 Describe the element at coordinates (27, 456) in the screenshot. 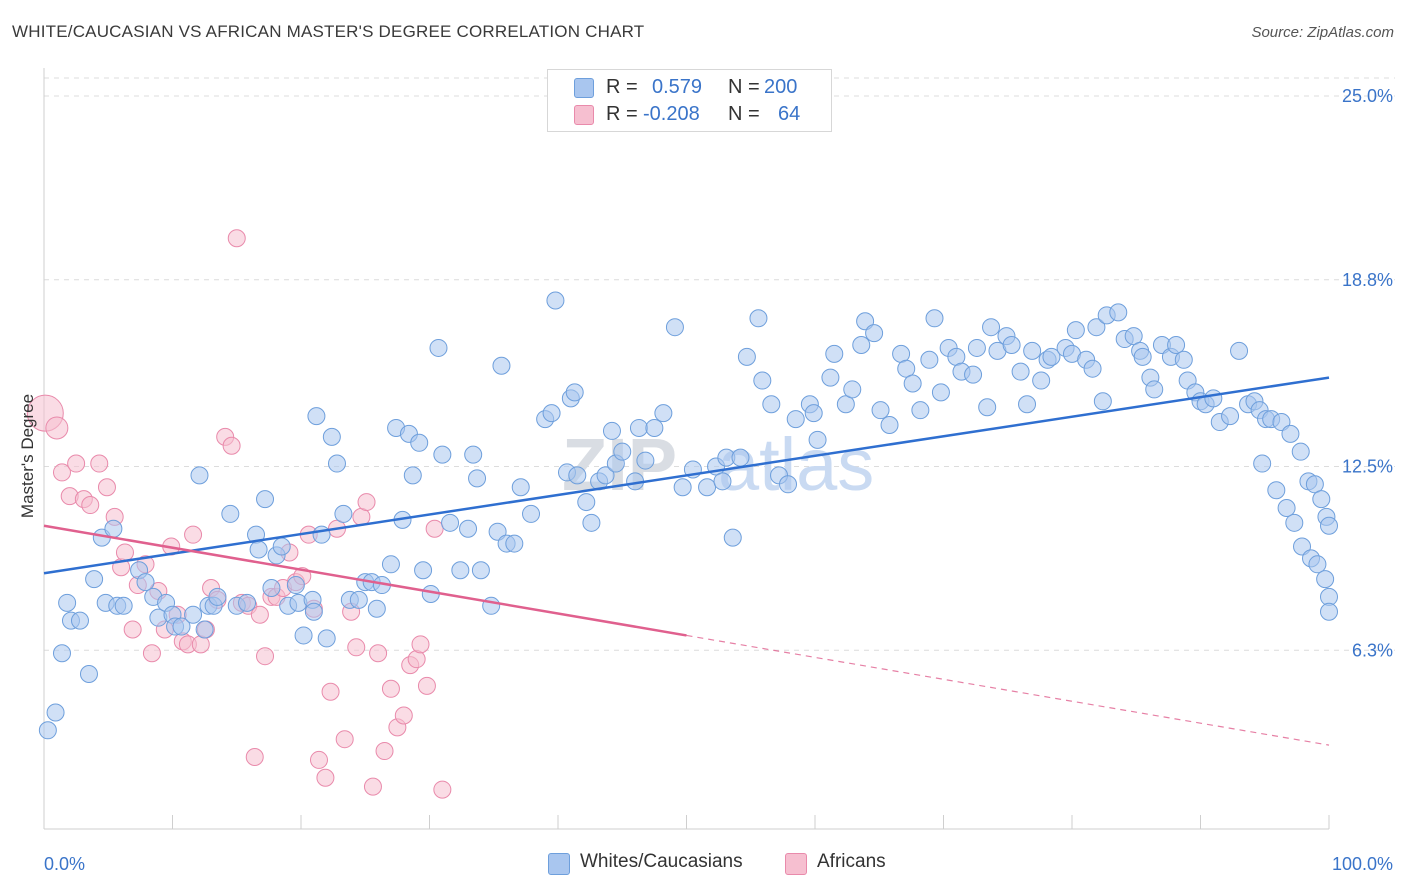

I see `y-axis-label: Master's Degree` at that location.